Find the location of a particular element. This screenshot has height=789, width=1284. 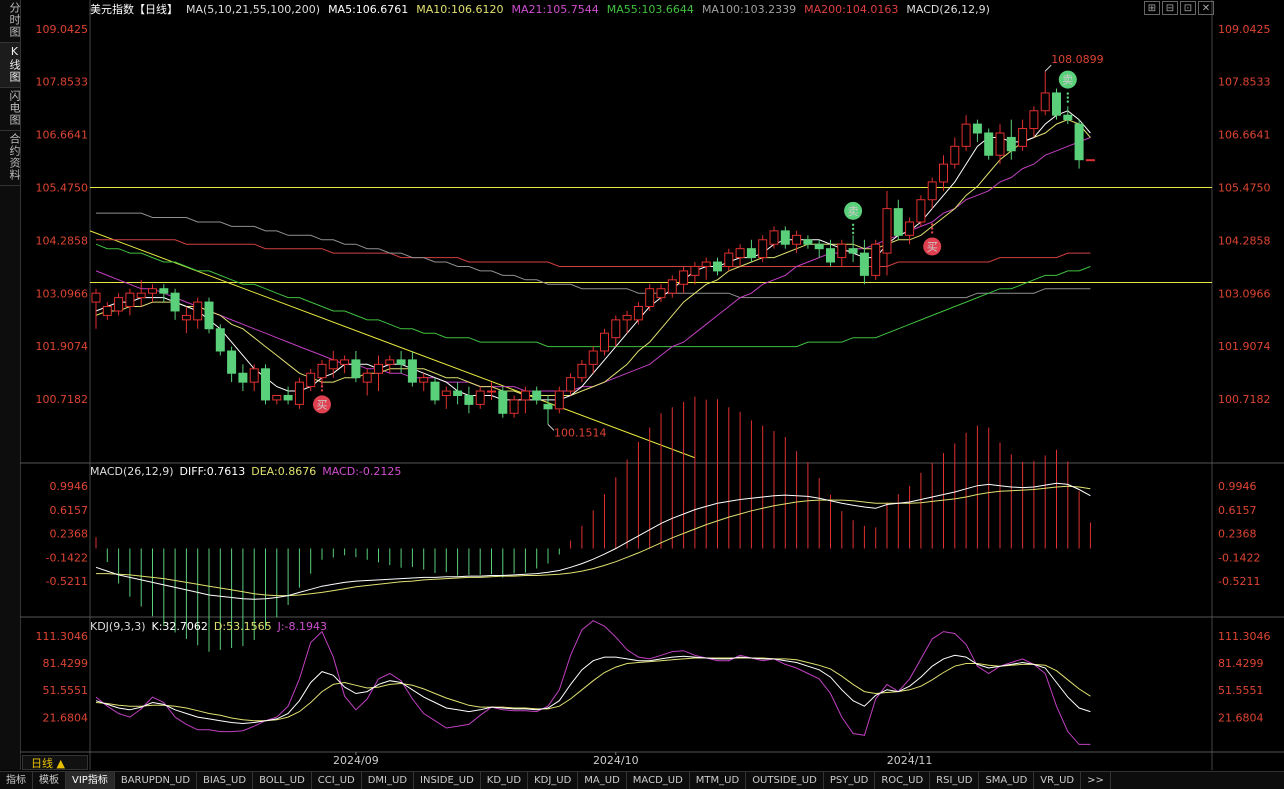

layout-button: ⊞ is located at coordinates (1152, 8).